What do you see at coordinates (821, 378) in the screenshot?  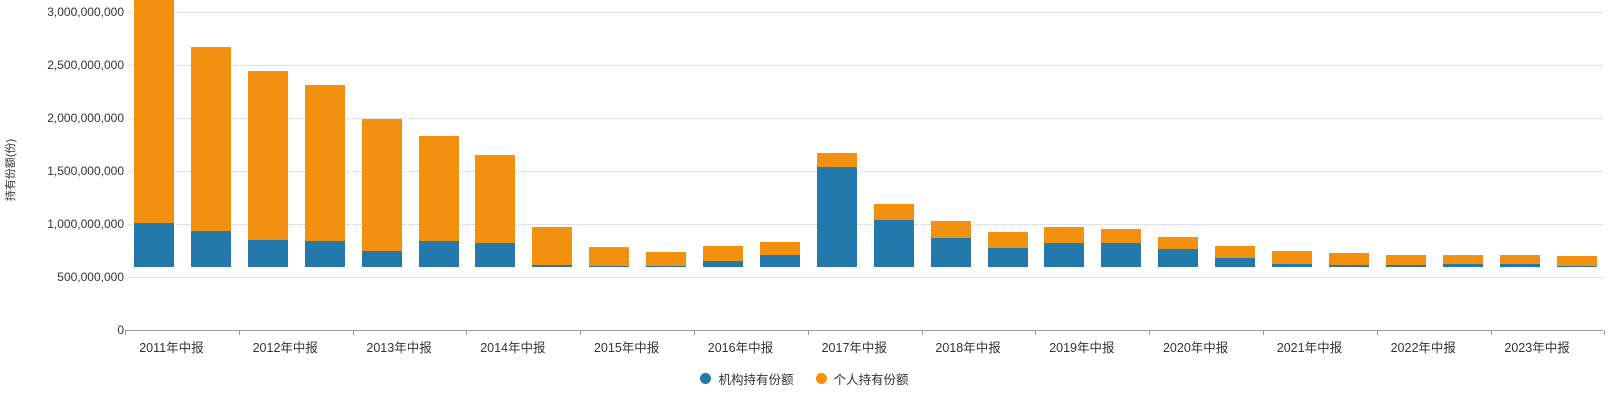 I see `legend-color-swatch-icon` at bounding box center [821, 378].